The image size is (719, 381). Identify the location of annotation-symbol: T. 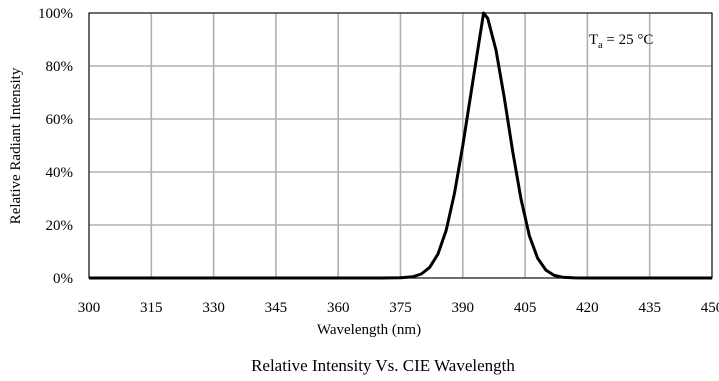
(593, 40).